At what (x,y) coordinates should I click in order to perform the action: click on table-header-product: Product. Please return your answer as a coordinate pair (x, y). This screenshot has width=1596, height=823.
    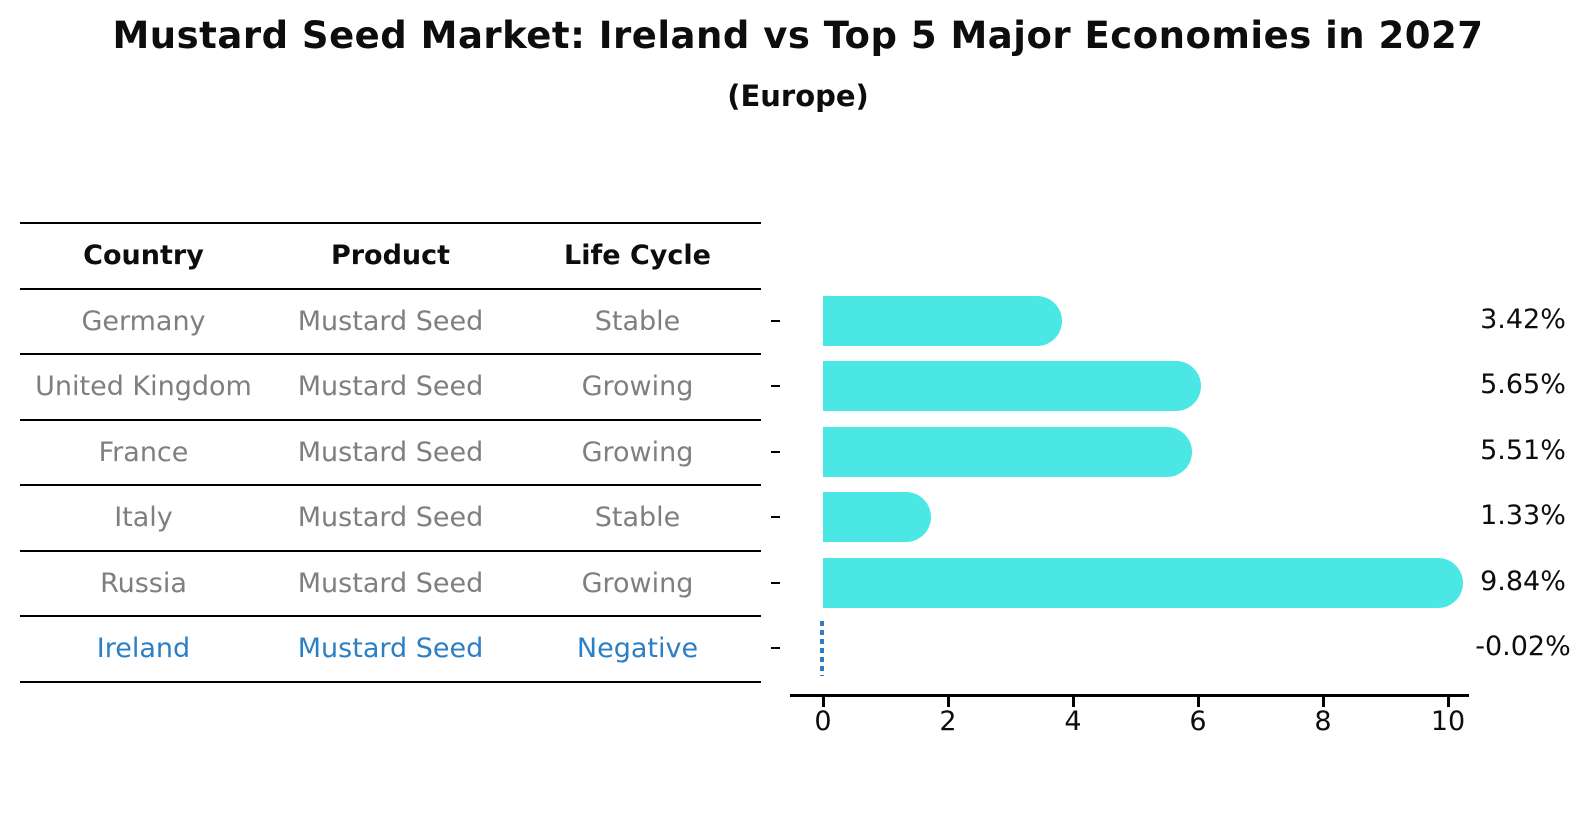
    Looking at the image, I should click on (390, 256).